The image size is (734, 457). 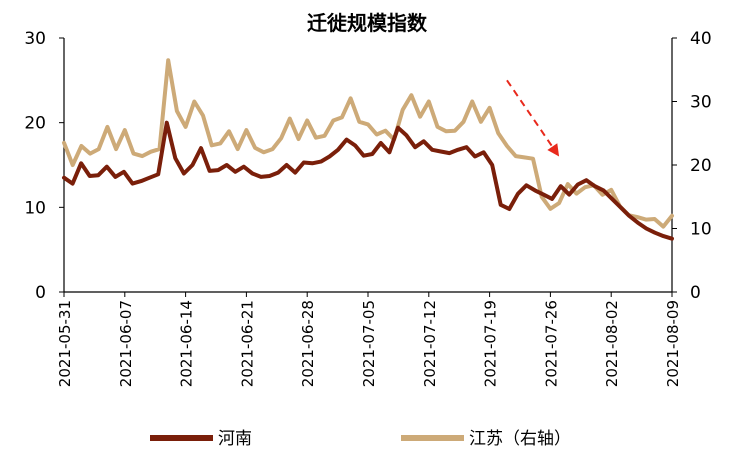 I want to click on x-tick-label: 2021-07-05, so click(x=369, y=343).